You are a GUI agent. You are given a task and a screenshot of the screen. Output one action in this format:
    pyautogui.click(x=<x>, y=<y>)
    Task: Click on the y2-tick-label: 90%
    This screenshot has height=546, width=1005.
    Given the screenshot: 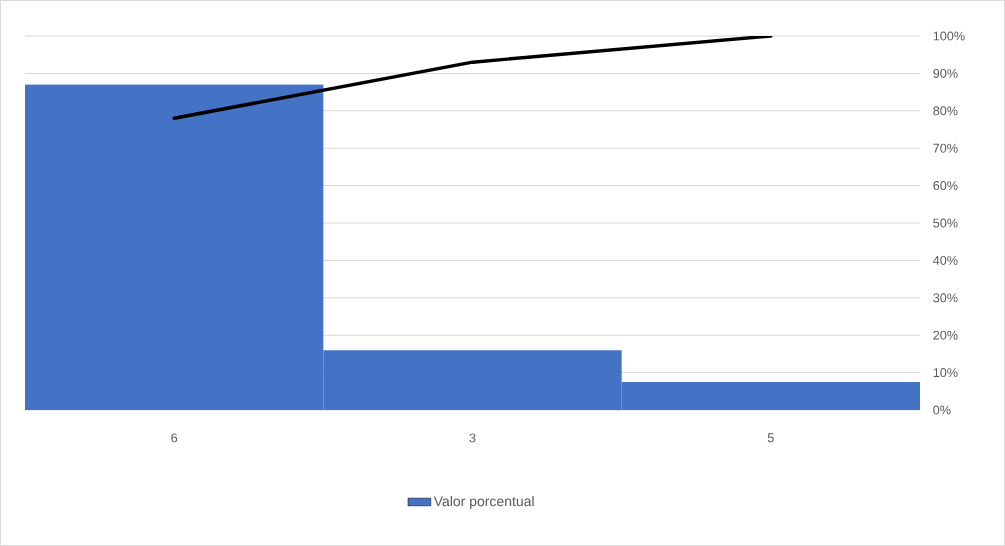 What is the action you would take?
    pyautogui.click(x=945, y=73)
    